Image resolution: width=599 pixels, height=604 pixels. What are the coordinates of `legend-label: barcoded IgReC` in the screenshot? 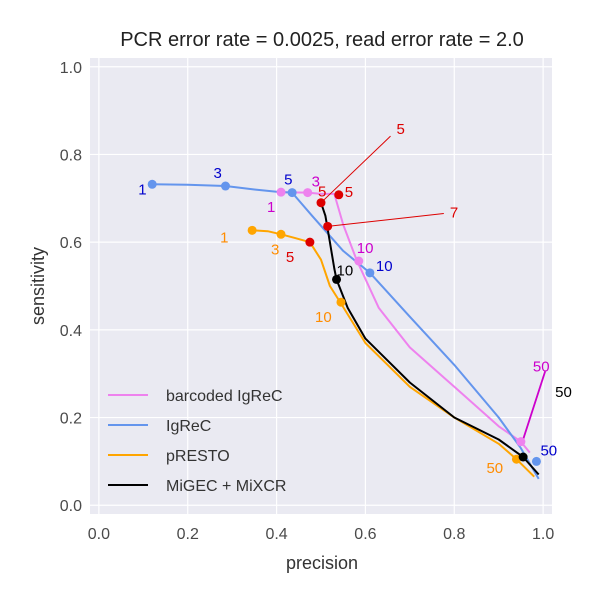 It's located at (224, 396).